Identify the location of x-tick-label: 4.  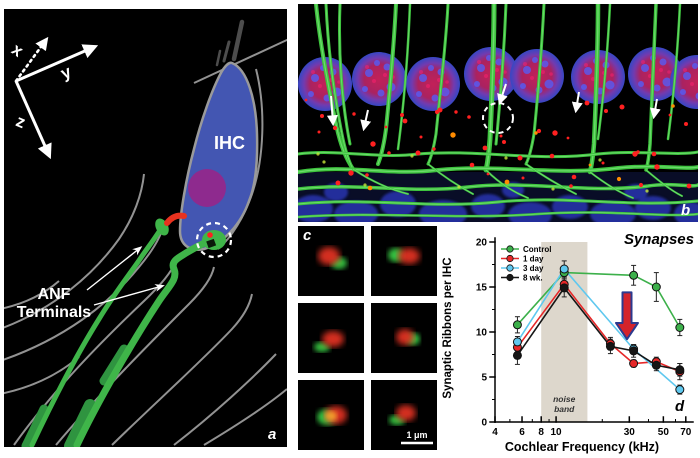
(495, 432).